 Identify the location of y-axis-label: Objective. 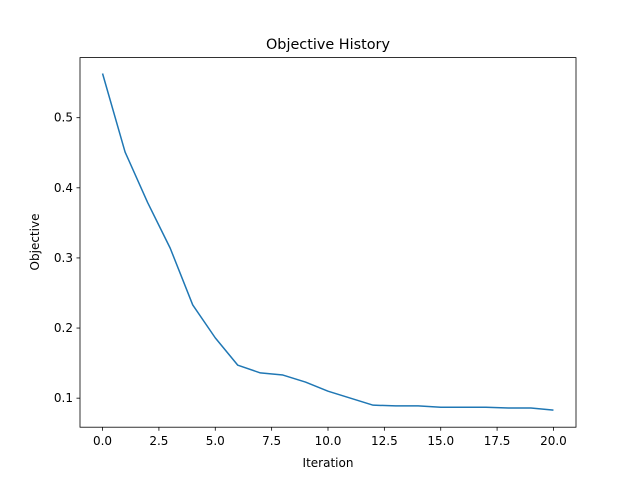
(35, 242).